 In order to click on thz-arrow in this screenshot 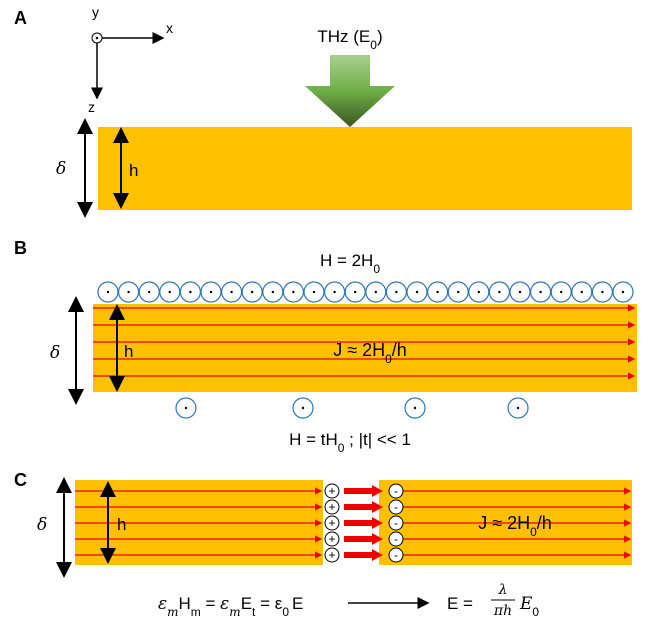, I will do `click(350, 91)`.